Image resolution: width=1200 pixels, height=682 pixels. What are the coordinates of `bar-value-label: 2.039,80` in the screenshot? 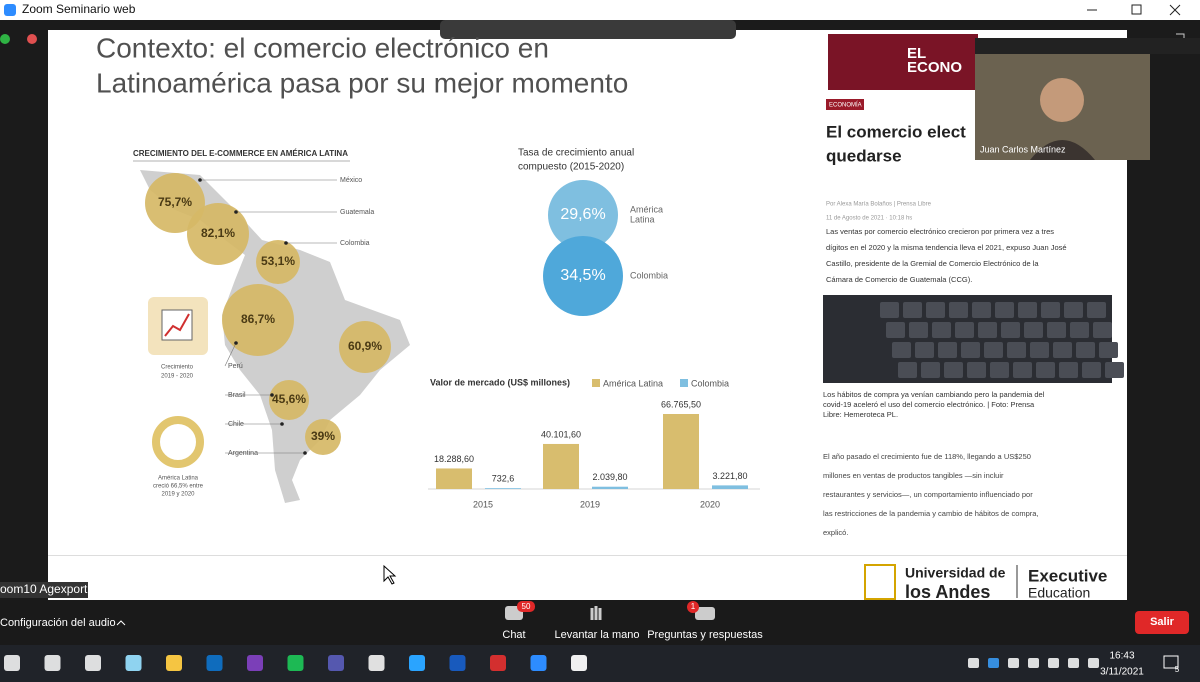 It's located at (609, 477).